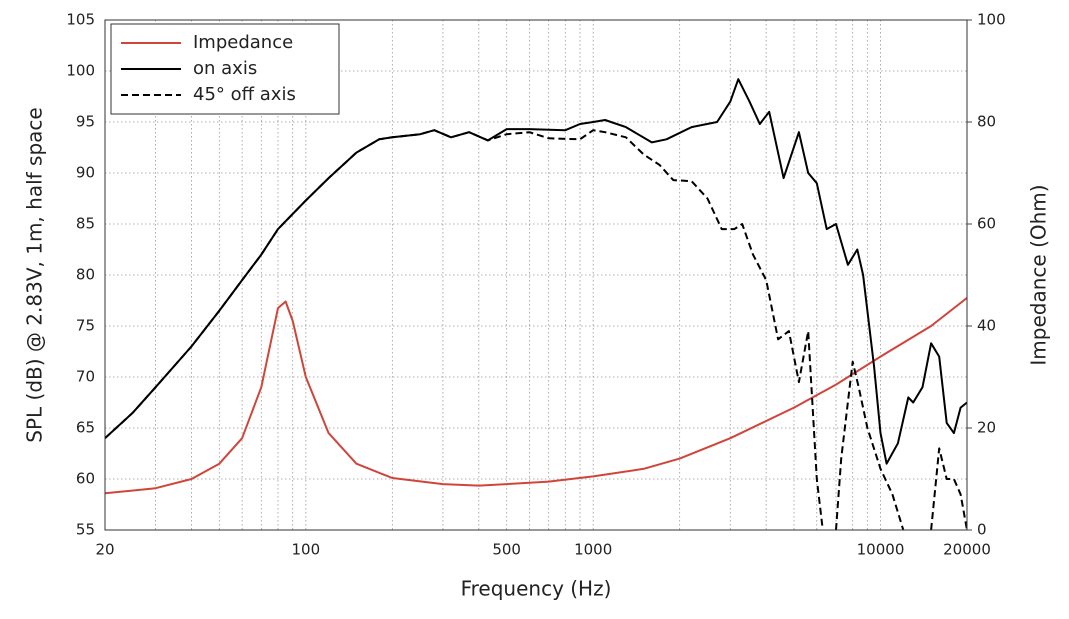 This screenshot has height=619, width=1069. Describe the element at coordinates (243, 42) in the screenshot. I see `legend-label: Impedance` at that location.